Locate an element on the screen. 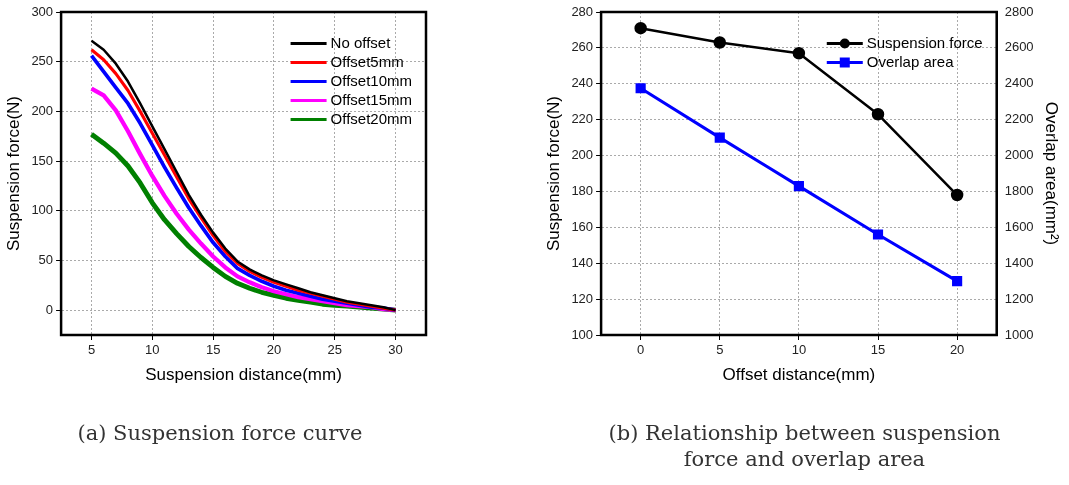 This screenshot has height=485, width=1069. y2-tick-label: 2000 is located at coordinates (1019, 155).